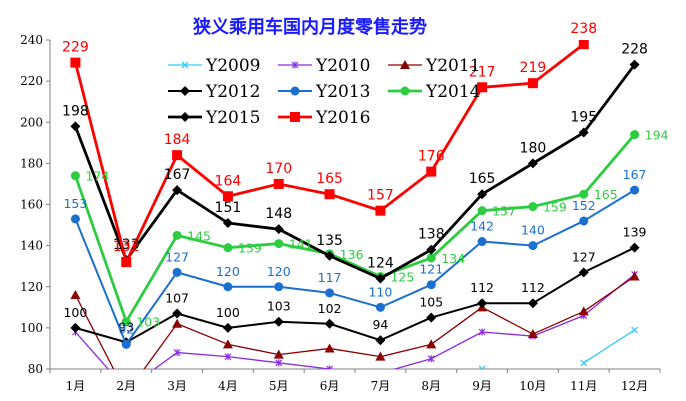 This screenshot has height=401, width=686. Describe the element at coordinates (75, 203) in the screenshot. I see `data-label: 153` at that location.